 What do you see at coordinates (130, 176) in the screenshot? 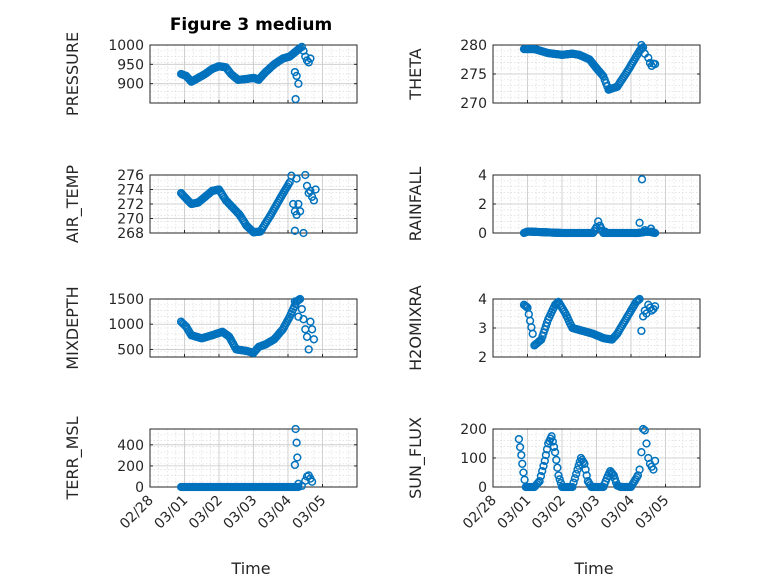
I see `y-tick-label: 276` at bounding box center [130, 176].